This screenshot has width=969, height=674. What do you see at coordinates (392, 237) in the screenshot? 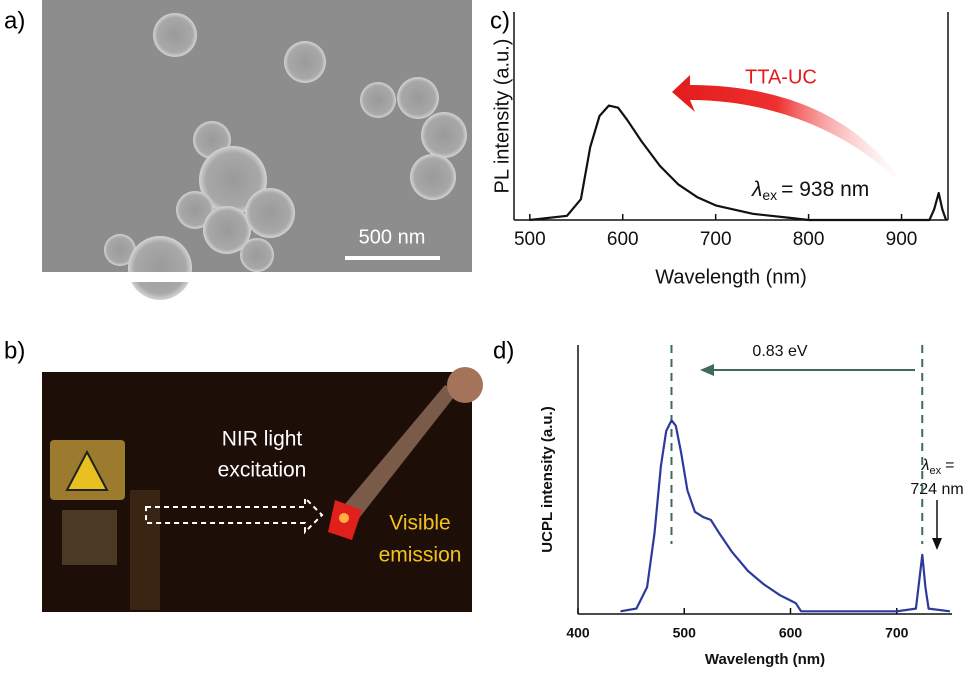
I see `scale-bar-label: 500 nm` at bounding box center [392, 237].